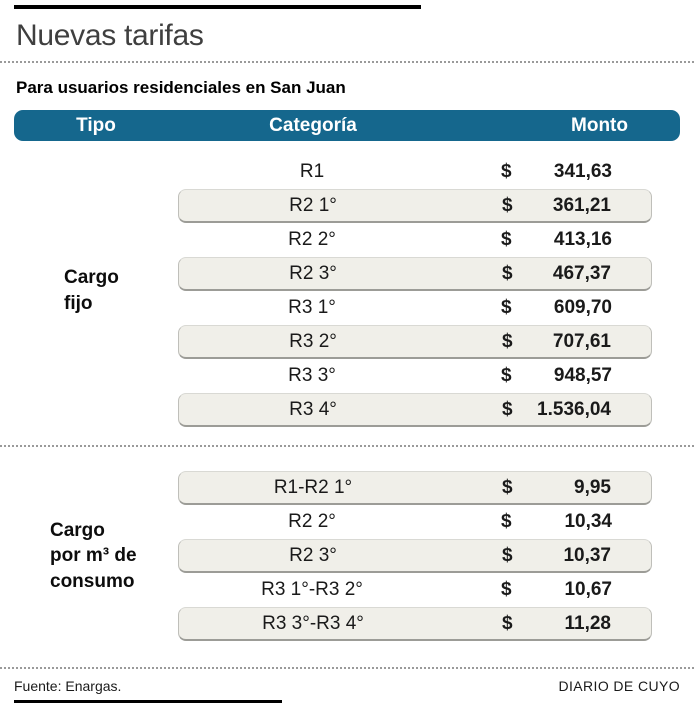 This screenshot has height=714, width=694. What do you see at coordinates (619, 686) in the screenshot?
I see `publisher-credit: DIARIO DE CUYO` at bounding box center [619, 686].